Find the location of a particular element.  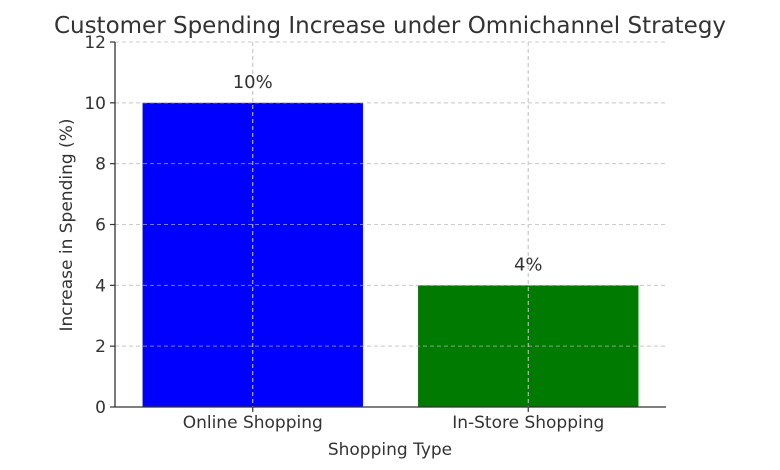

data-label: 10% is located at coordinates (253, 82).